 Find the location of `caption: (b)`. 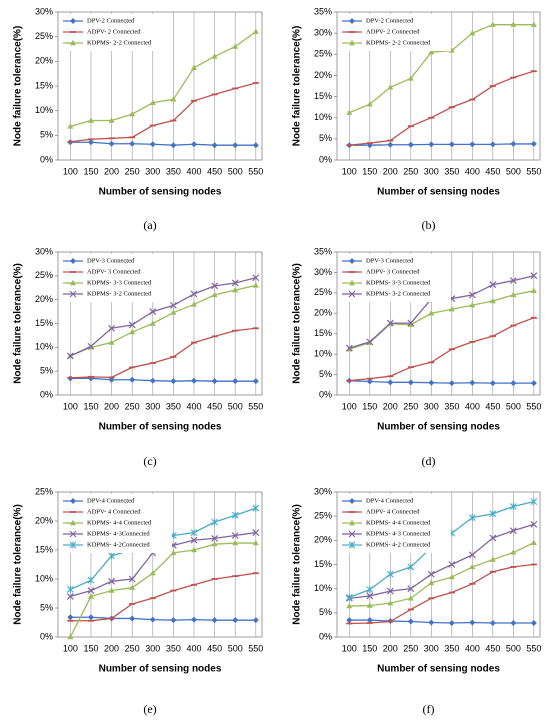

caption: (b) is located at coordinates (429, 225).